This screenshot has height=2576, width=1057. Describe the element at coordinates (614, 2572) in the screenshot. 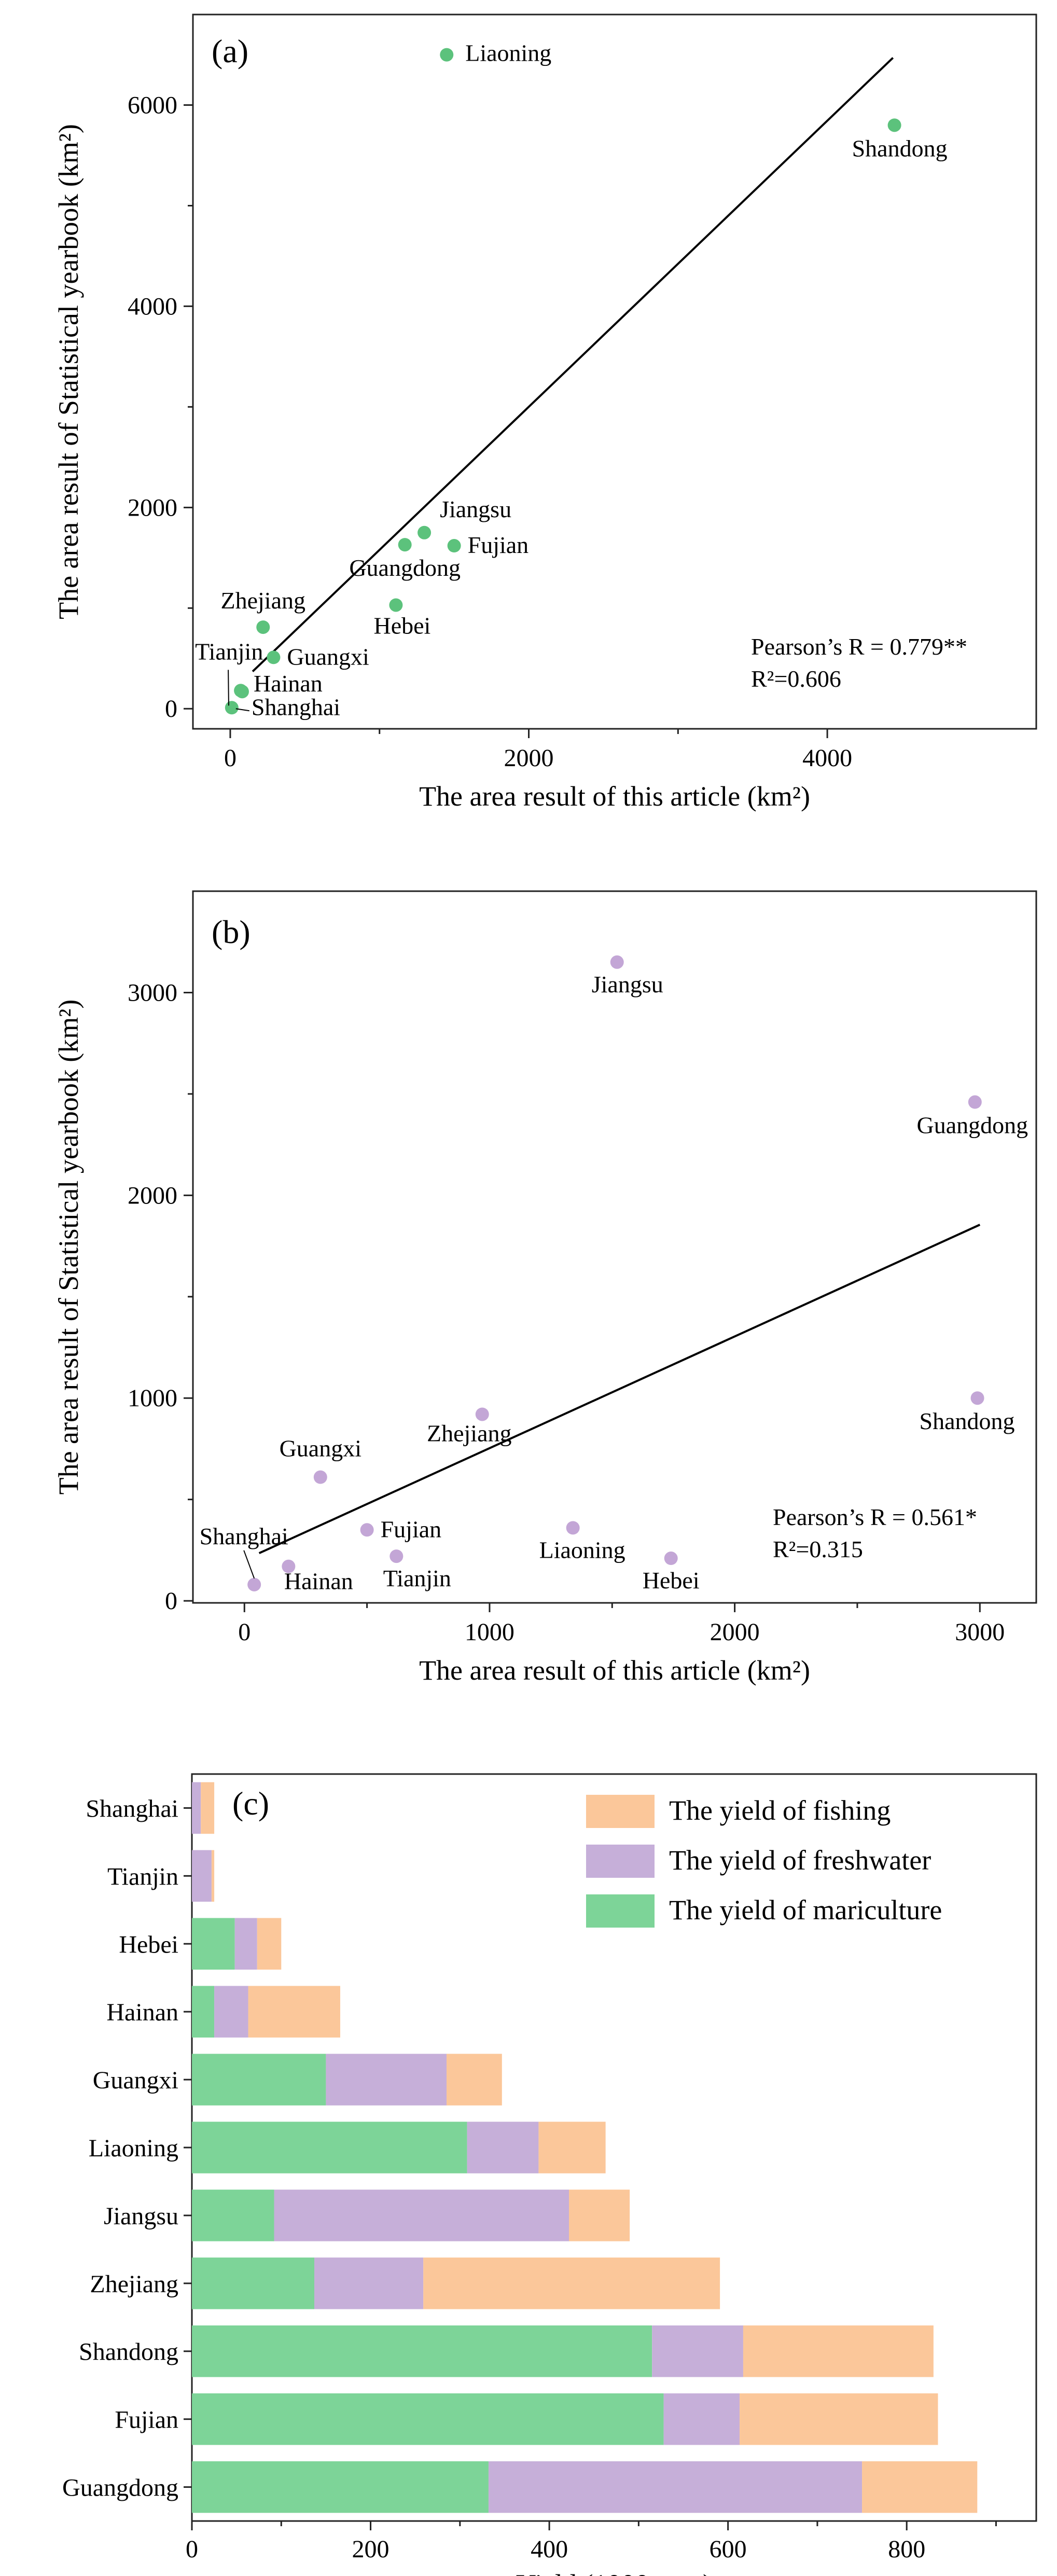

I see `x-axis-title: Yield (1000 tons)` at that location.